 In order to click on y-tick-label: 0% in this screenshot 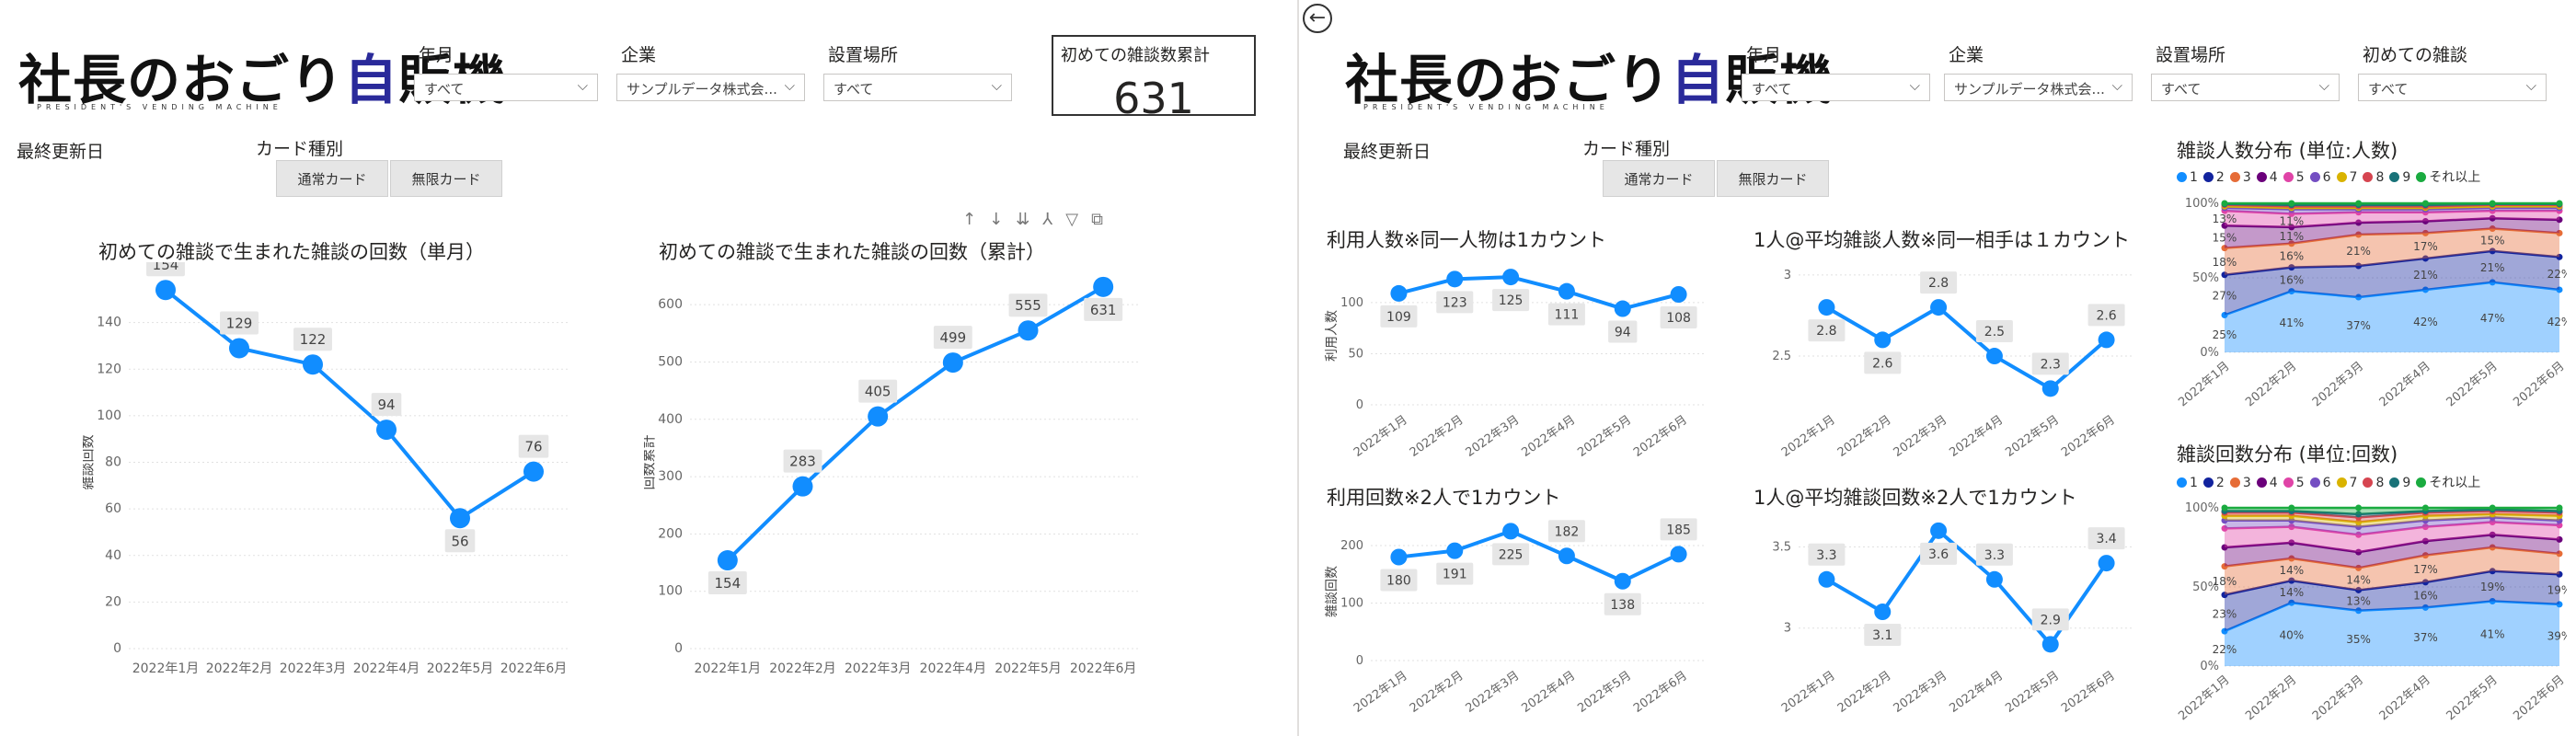, I will do `click(2209, 353)`.